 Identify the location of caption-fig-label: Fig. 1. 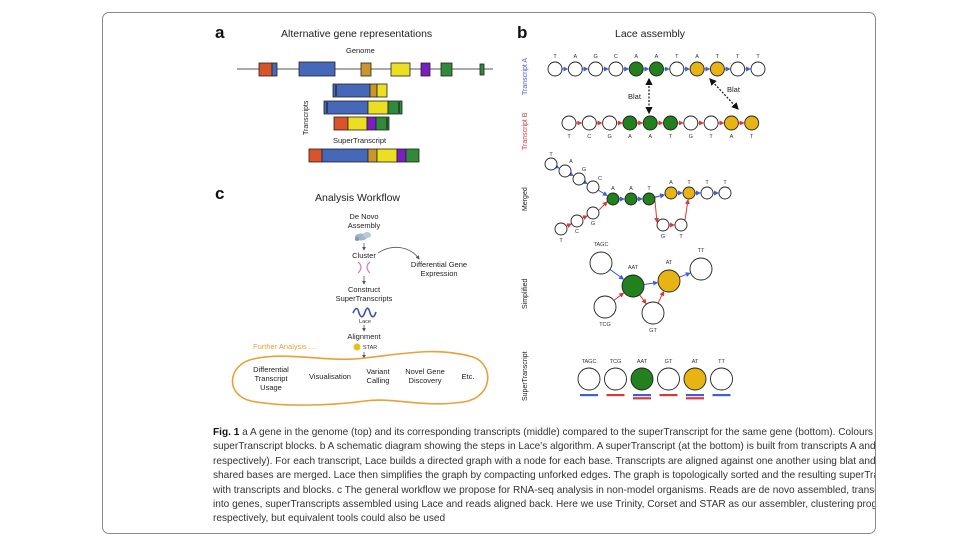
(226, 432).